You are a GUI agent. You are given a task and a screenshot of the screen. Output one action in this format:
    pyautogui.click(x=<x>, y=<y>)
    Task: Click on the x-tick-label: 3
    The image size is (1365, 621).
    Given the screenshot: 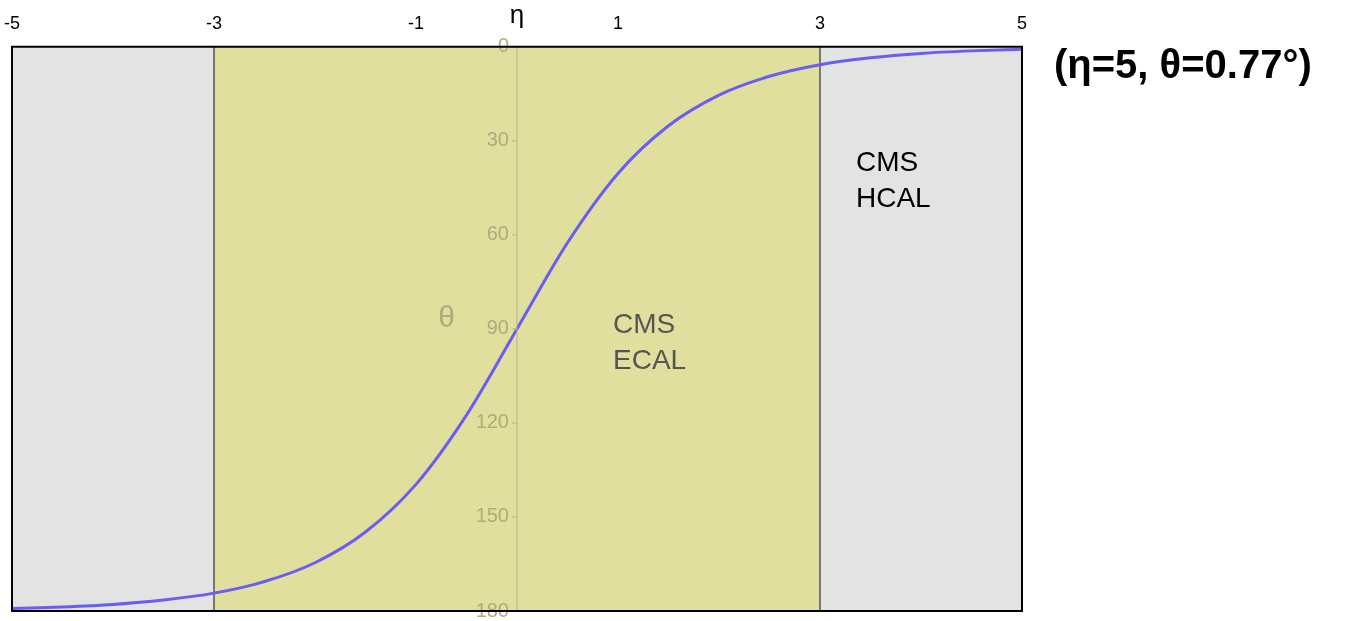 What is the action you would take?
    pyautogui.click(x=820, y=22)
    